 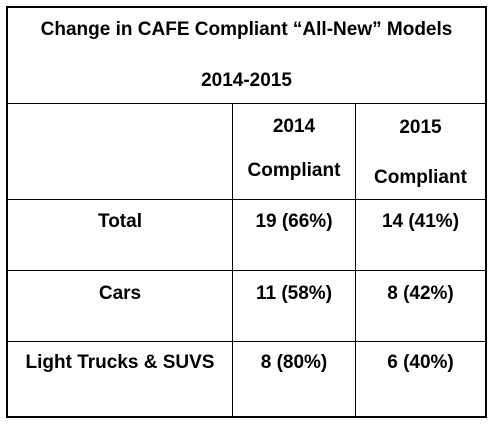 I want to click on divider-below-title, so click(x=246, y=103).